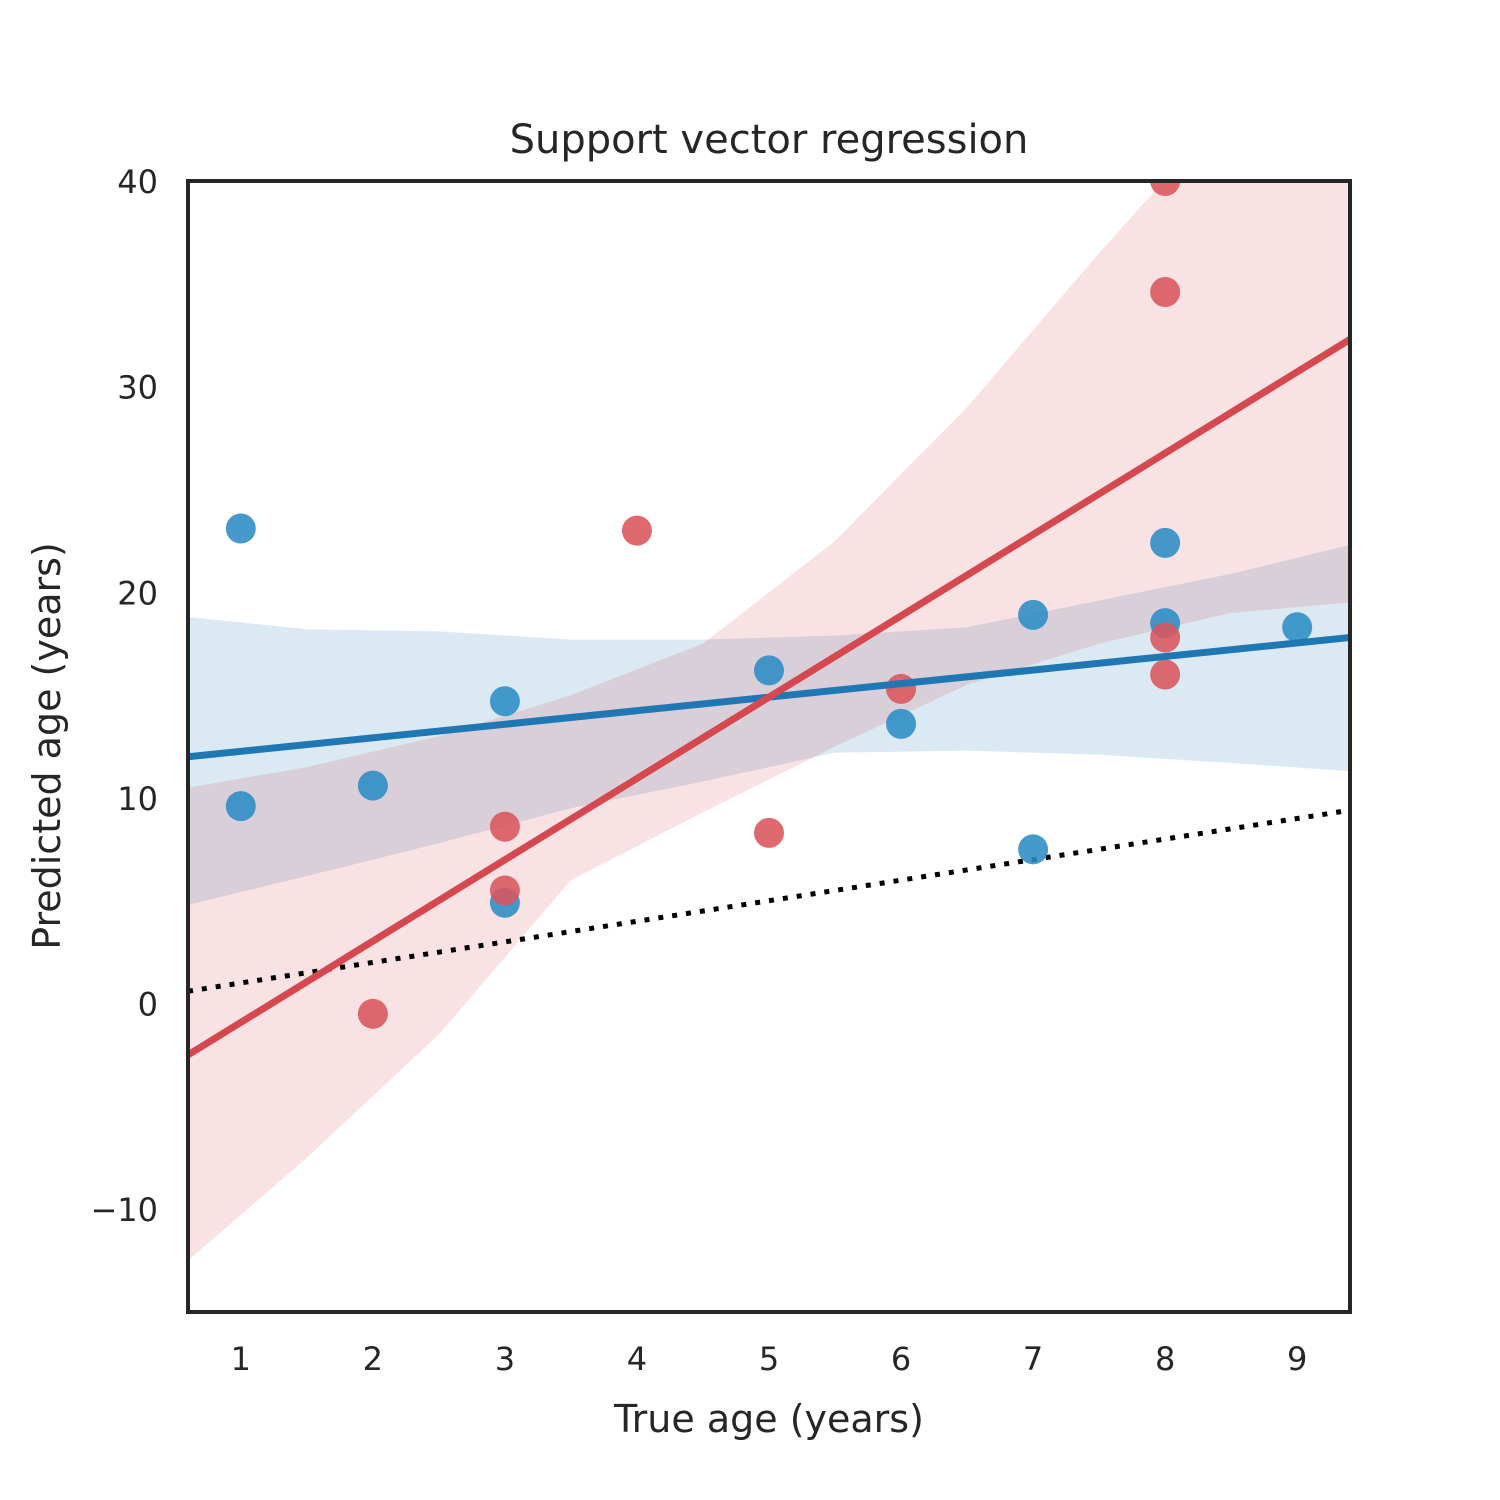 The width and height of the screenshot is (1500, 1500). Describe the element at coordinates (901, 1359) in the screenshot. I see `x-tick-label: 6` at that location.